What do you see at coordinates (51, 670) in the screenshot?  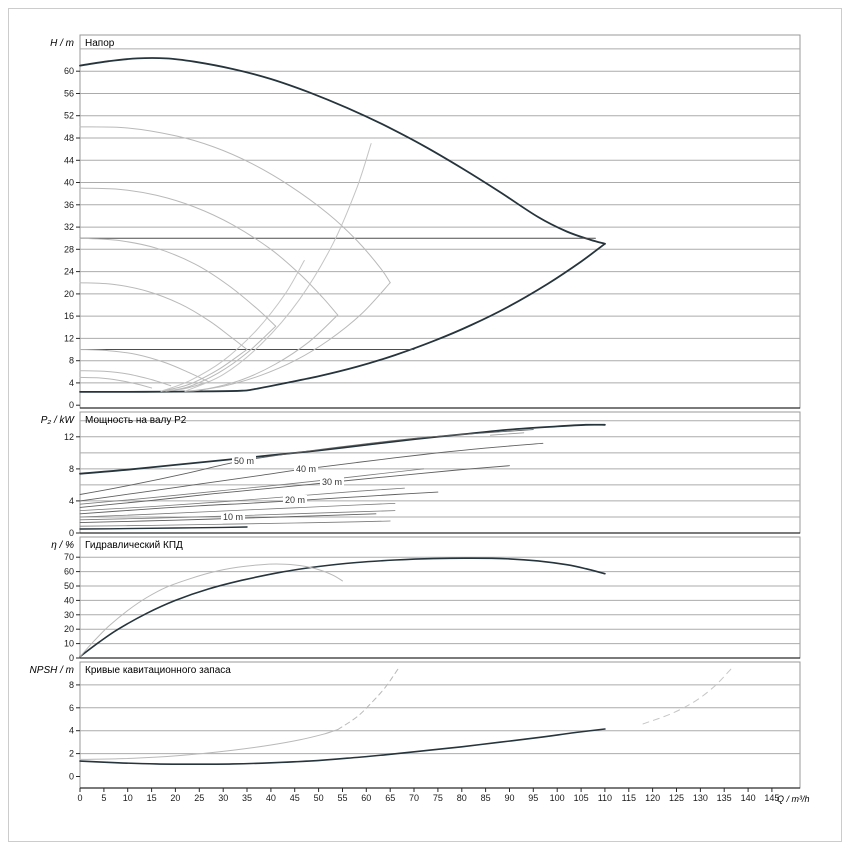 I see `npsh-axis-unit-label: NPSH / m` at bounding box center [51, 670].